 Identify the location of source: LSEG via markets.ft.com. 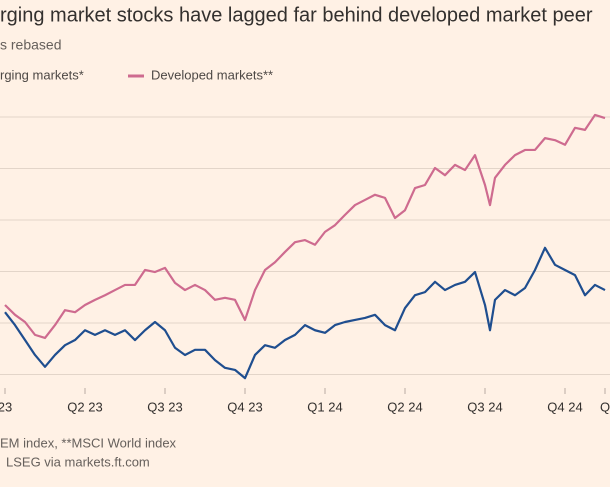
(78, 461).